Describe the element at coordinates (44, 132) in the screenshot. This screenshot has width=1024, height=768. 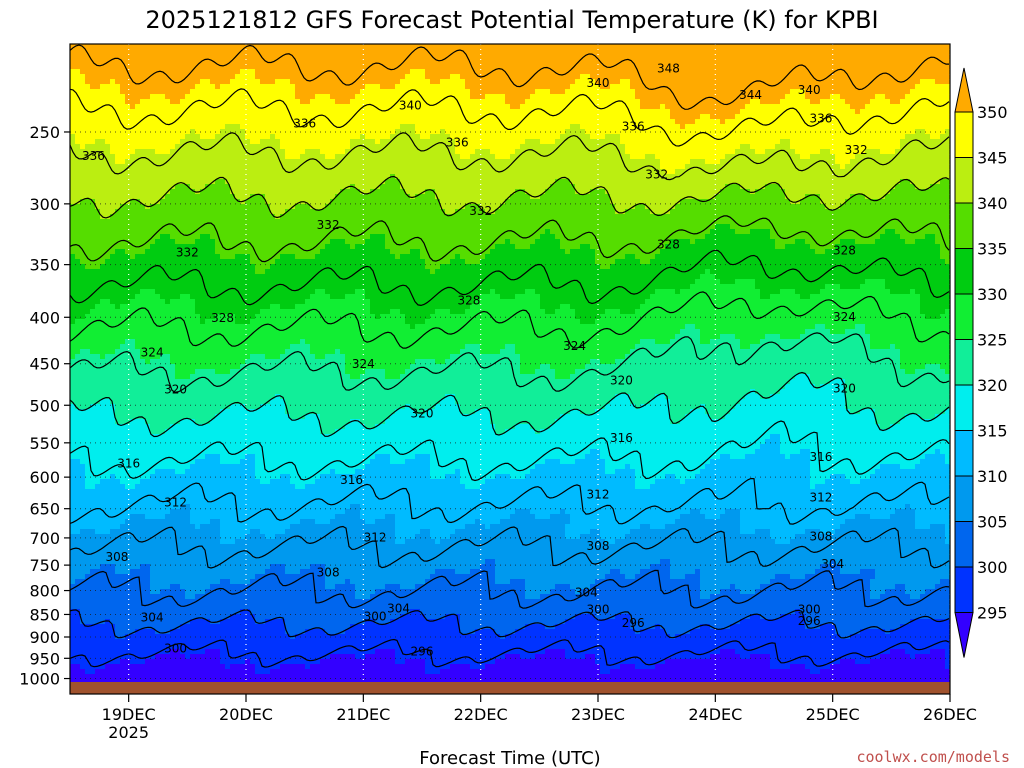
I see `y-tick-label: 250` at that location.